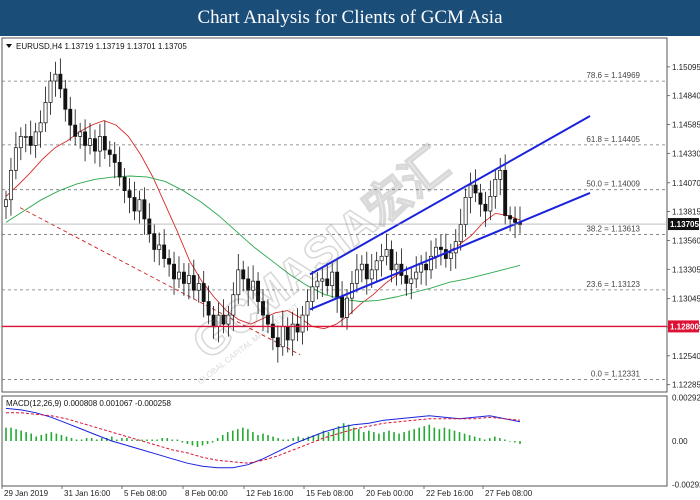 The width and height of the screenshot is (700, 500). Describe the element at coordinates (9, 46) in the screenshot. I see `chevron-down-icon` at that location.